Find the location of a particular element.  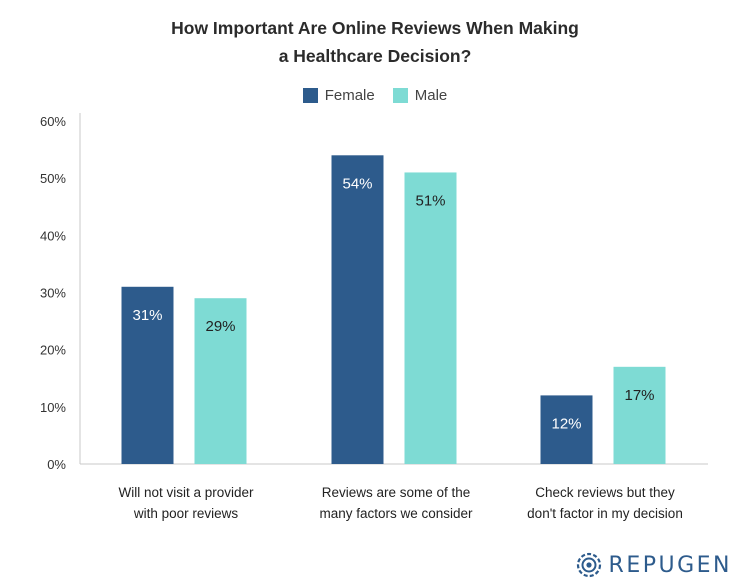

chart-title-line-2: a Healthcare Decision? is located at coordinates (375, 56).